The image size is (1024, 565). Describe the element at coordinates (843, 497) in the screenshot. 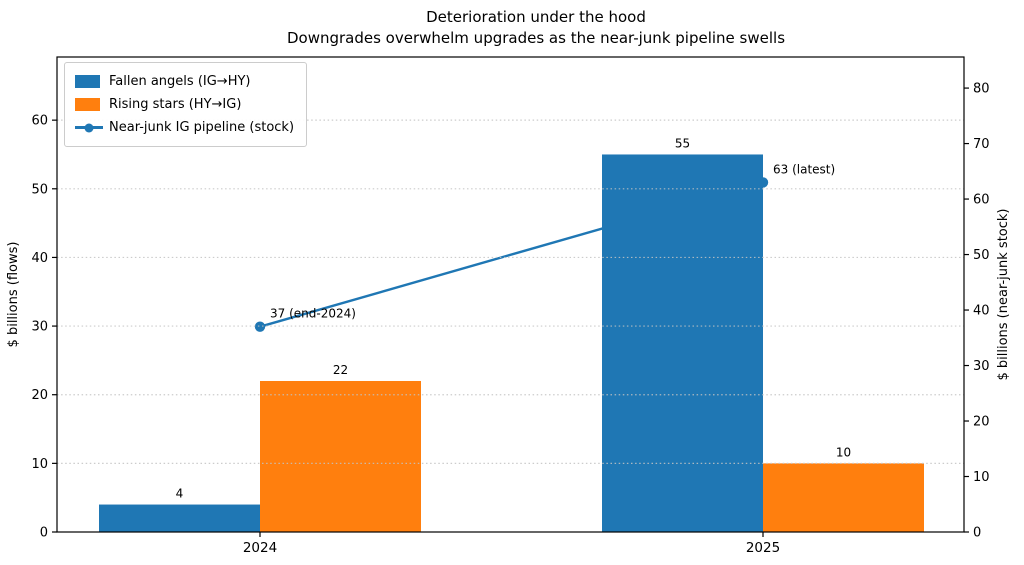

I see `bar-rising-stars-2025` at that location.